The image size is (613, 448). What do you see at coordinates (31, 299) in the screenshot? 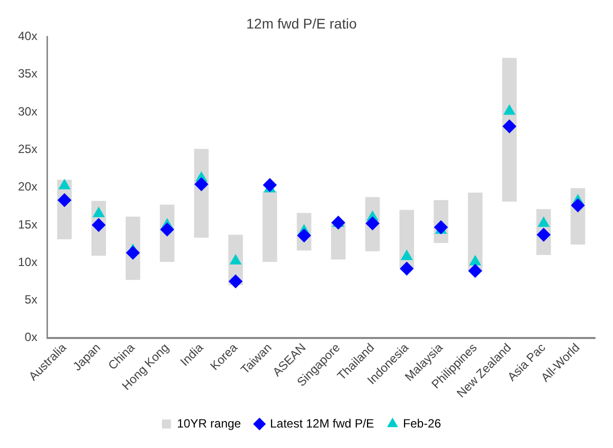
I see `y-tick-label: 5x` at bounding box center [31, 299].